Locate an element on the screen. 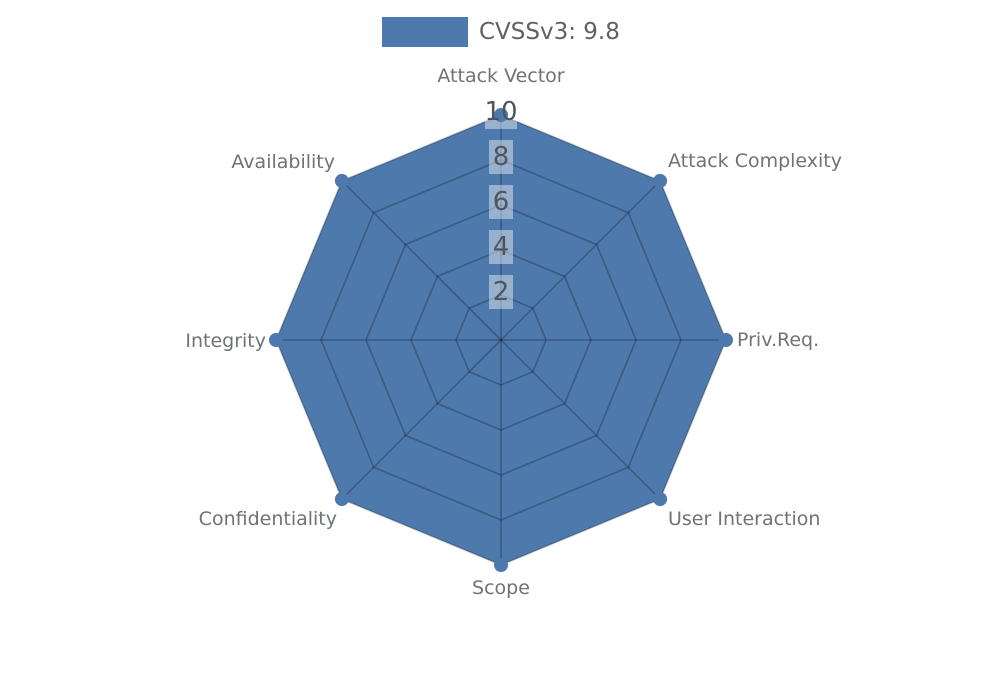 This screenshot has width=1000, height=700. axis-label: Attack Vector is located at coordinates (500, 76).